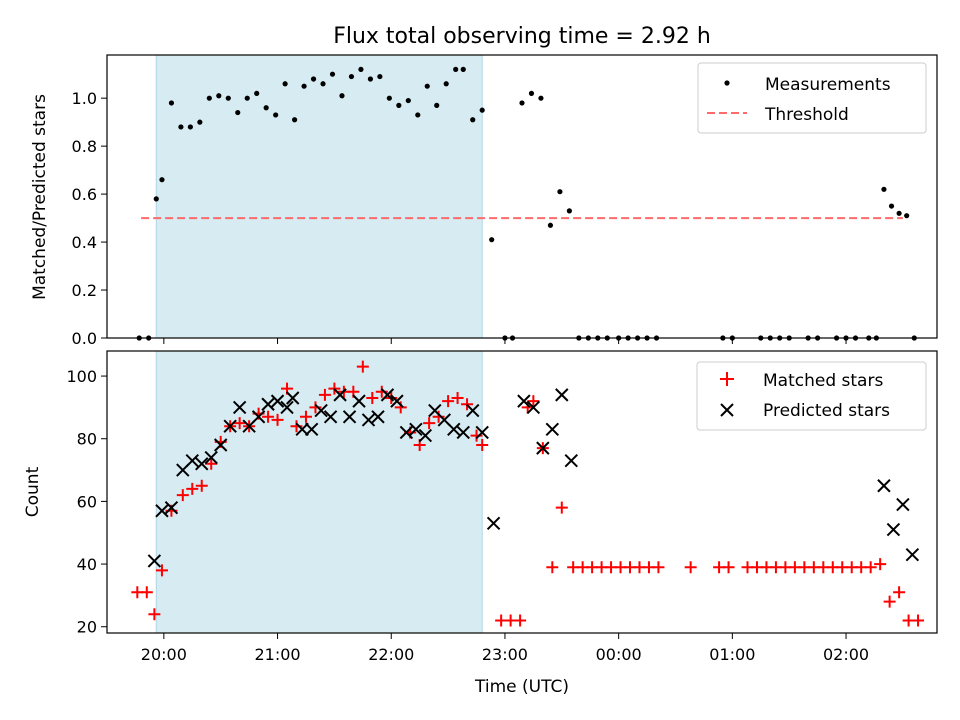  I want to click on top-y-tick-label: 1.0, so click(84, 98).